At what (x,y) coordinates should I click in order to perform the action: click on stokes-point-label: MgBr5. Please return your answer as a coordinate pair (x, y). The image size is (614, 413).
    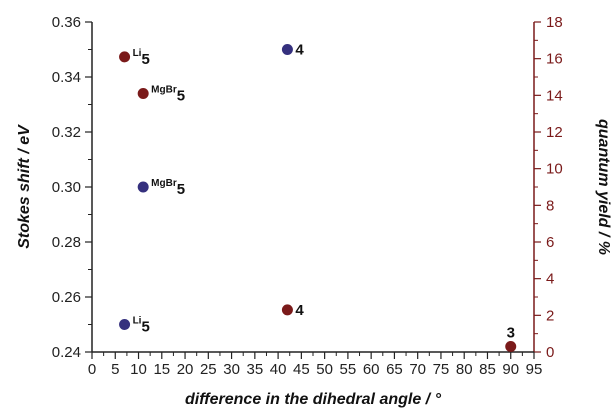
    Looking at the image, I should click on (168, 188).